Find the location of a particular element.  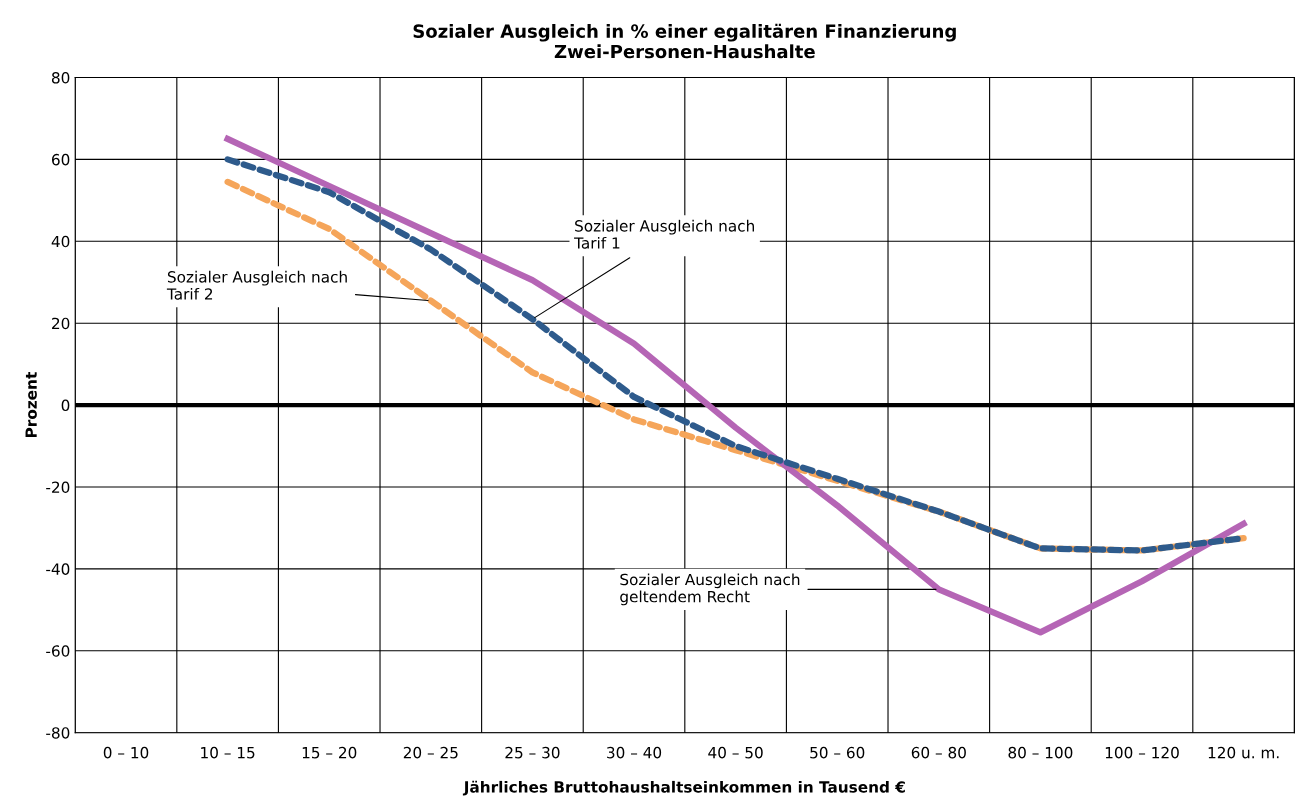

x-tick-label: 30 – 40 is located at coordinates (634, 752).